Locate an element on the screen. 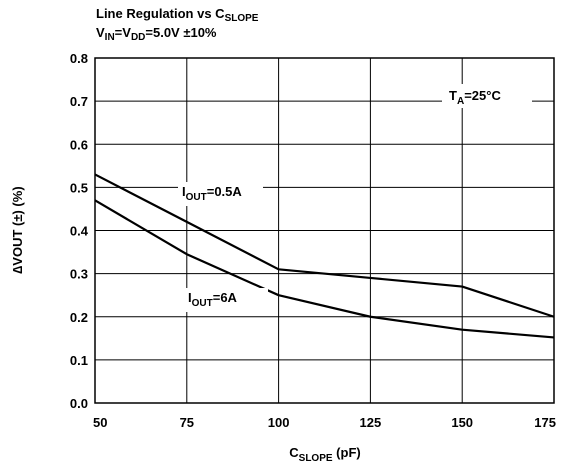 Image resolution: width=571 pixels, height=468 pixels. y-tick-label: 0.4 is located at coordinates (79, 231).